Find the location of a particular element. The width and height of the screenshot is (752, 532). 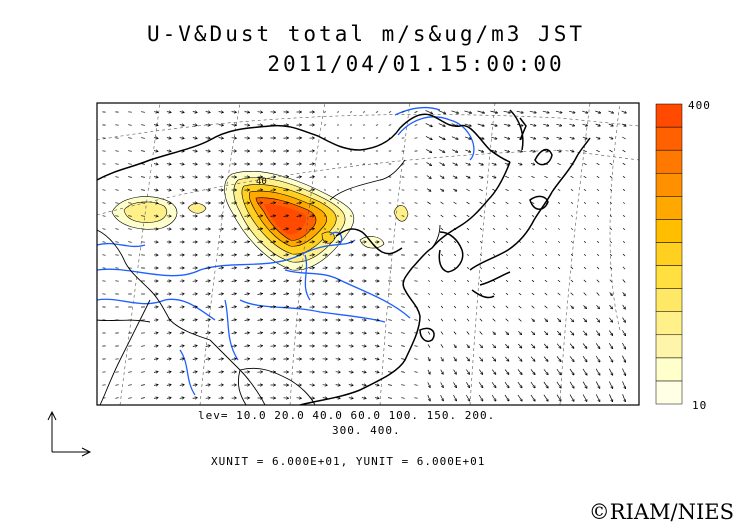

colorbar-min-label: 10 is located at coordinates (700, 405).